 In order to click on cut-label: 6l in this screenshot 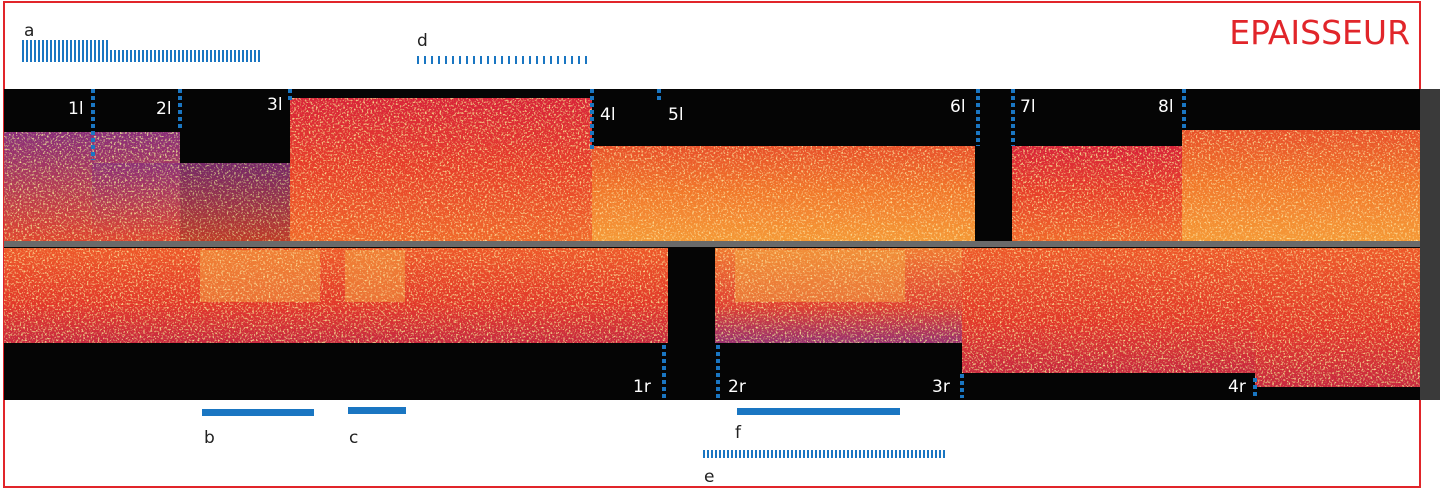, I will do `click(958, 107)`.